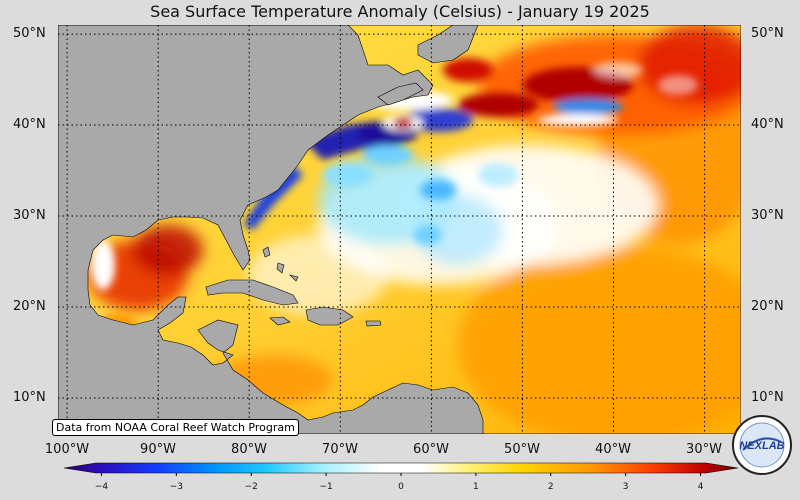 This screenshot has width=800, height=500. I want to click on colorbar-tick-label: −3, so click(176, 487).